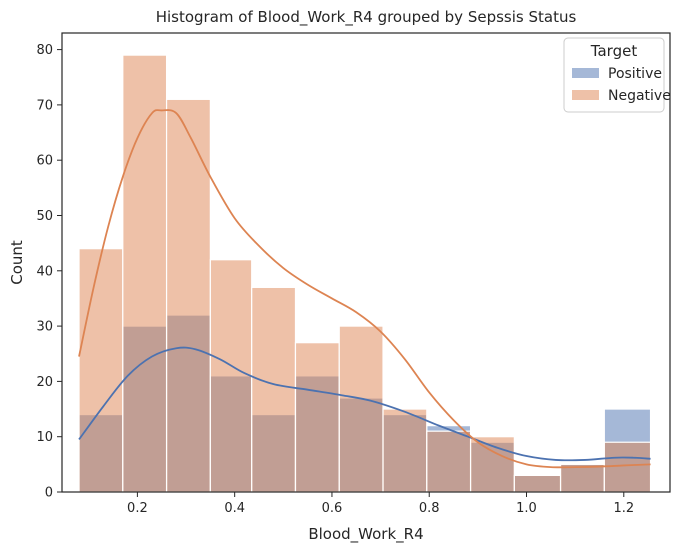  I want to click on y-tick-label: 80, so click(44, 50).